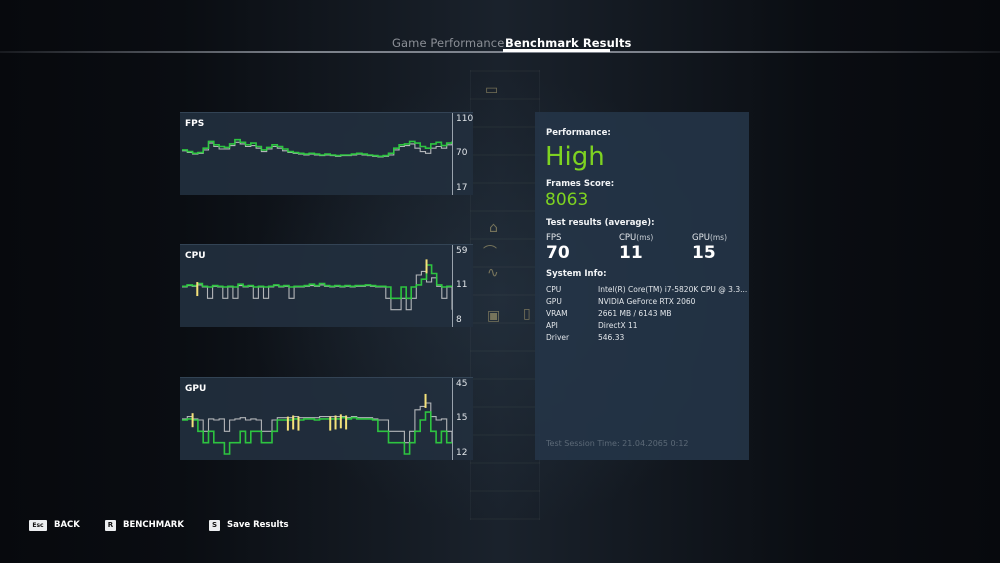 The height and width of the screenshot is (563, 1000). I want to click on cpu-chart-axis, so click(452, 286).